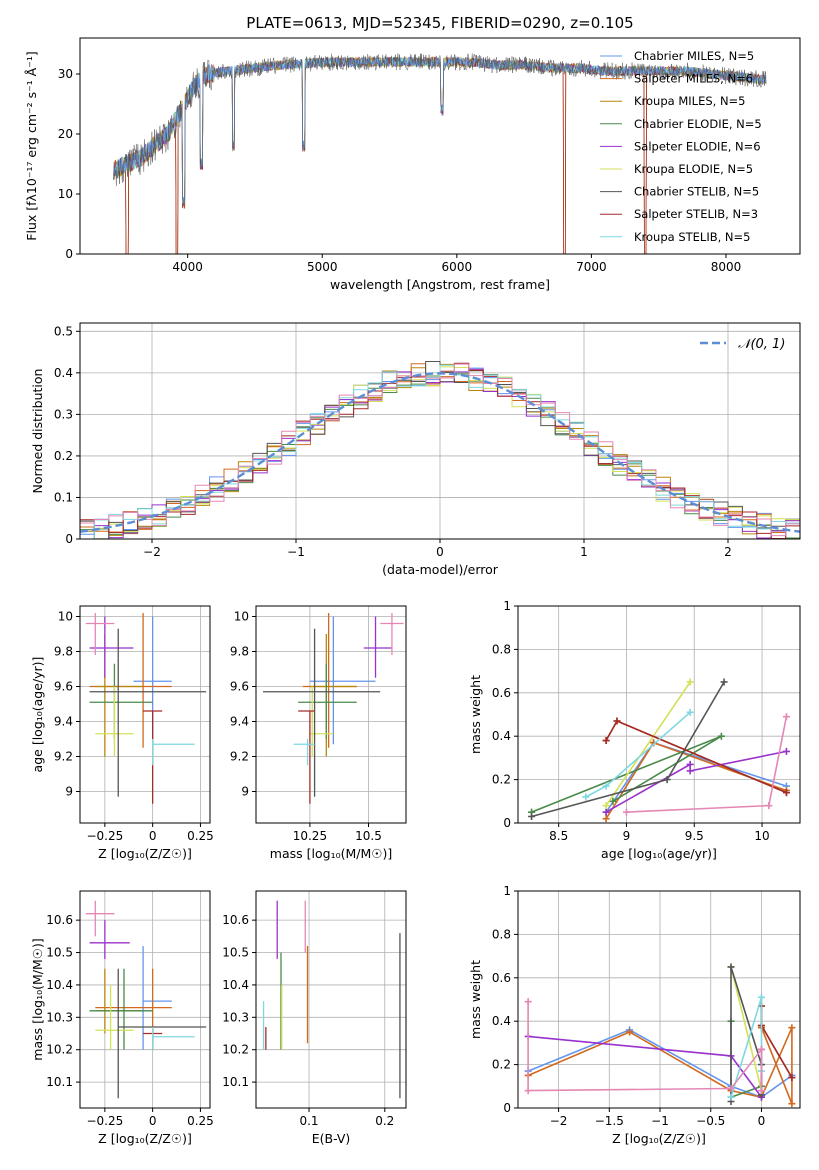 The width and height of the screenshot is (819, 1170). What do you see at coordinates (761, 344) in the screenshot?
I see `legend-entry: 𝒩(0, 1)` at bounding box center [761, 344].